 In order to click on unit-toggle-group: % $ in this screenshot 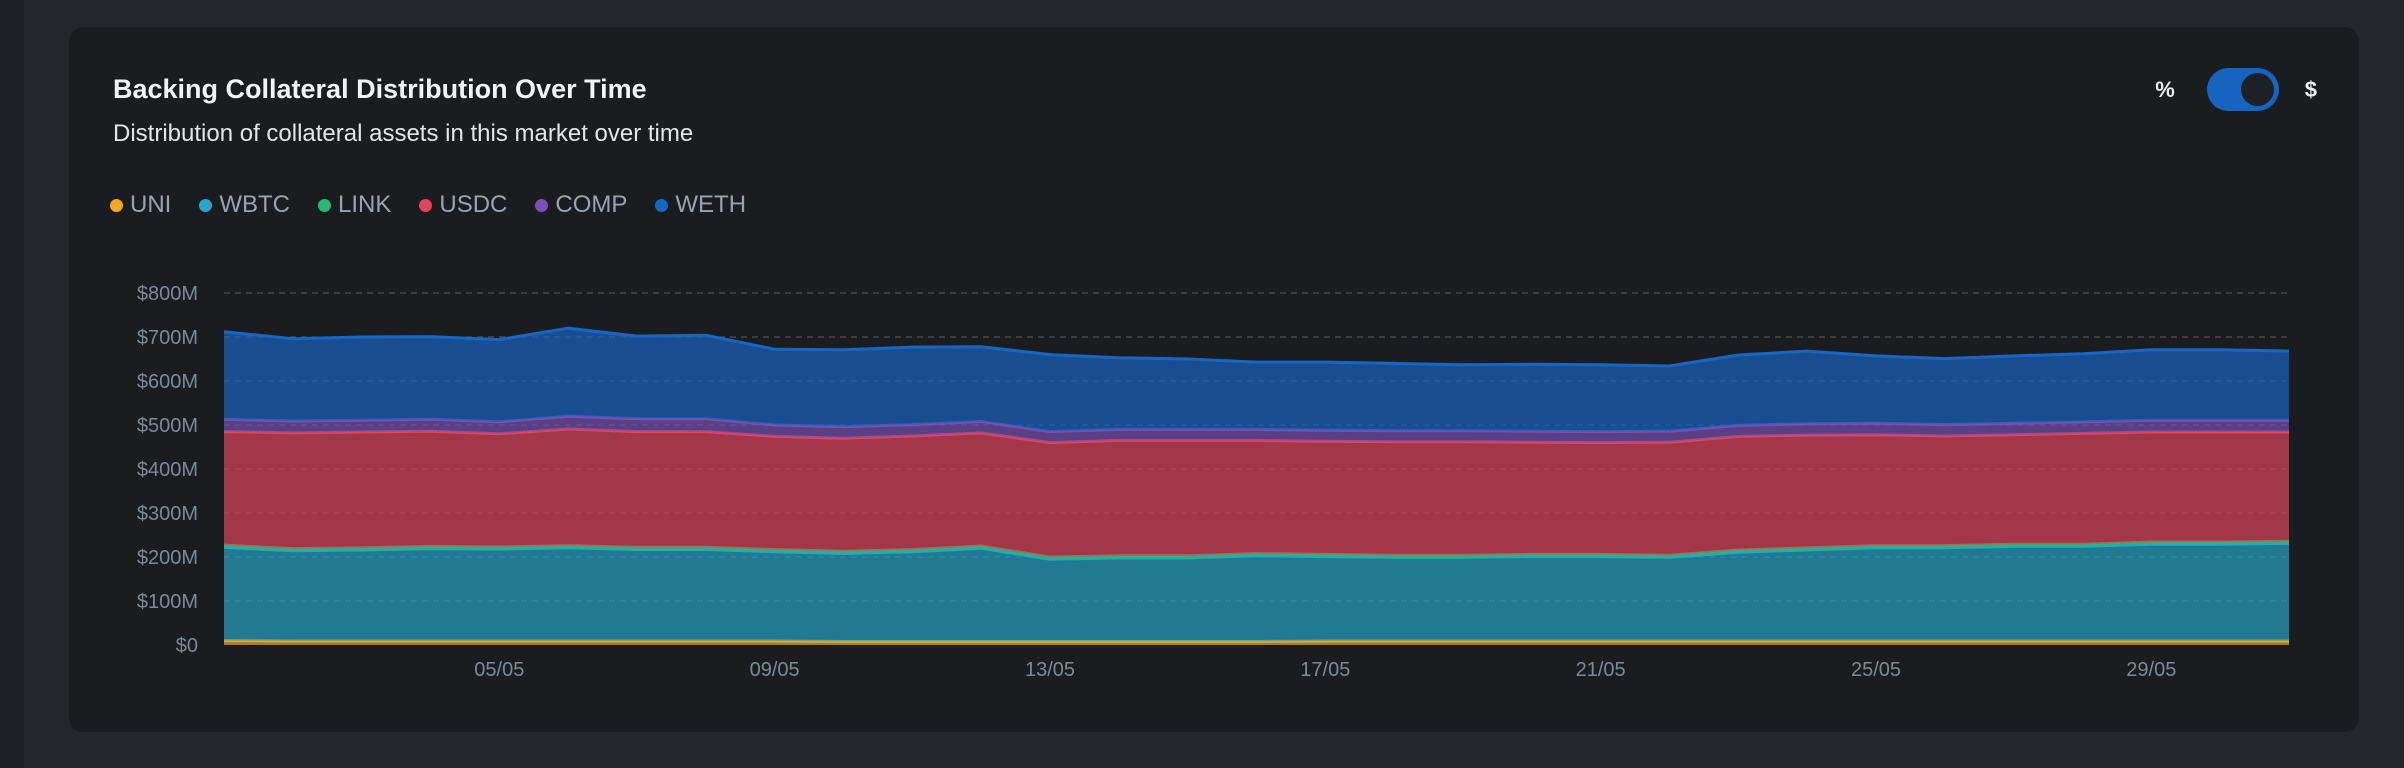, I will do `click(2236, 89)`.